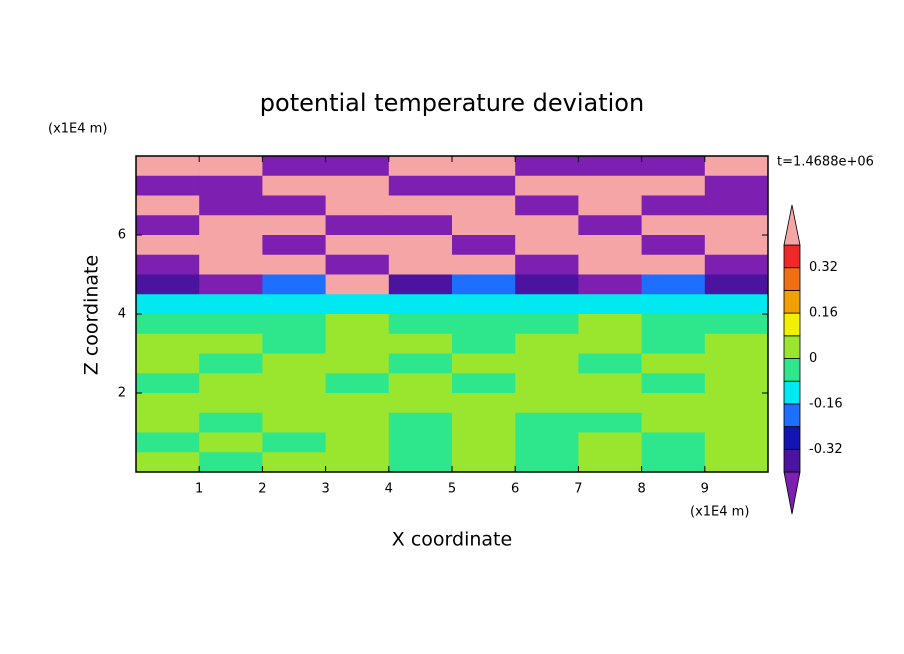  I want to click on x-tick-label: 8, so click(641, 489).